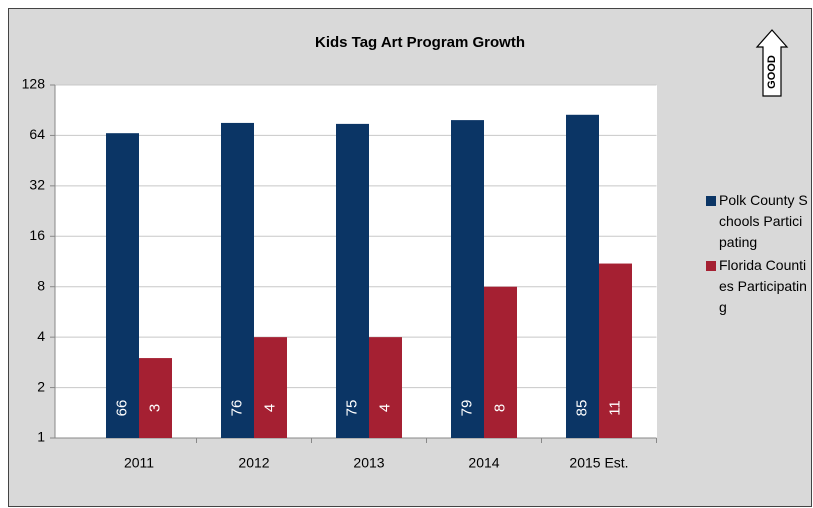 The height and width of the screenshot is (508, 813). I want to click on y-tick-label: 4, so click(41, 336).